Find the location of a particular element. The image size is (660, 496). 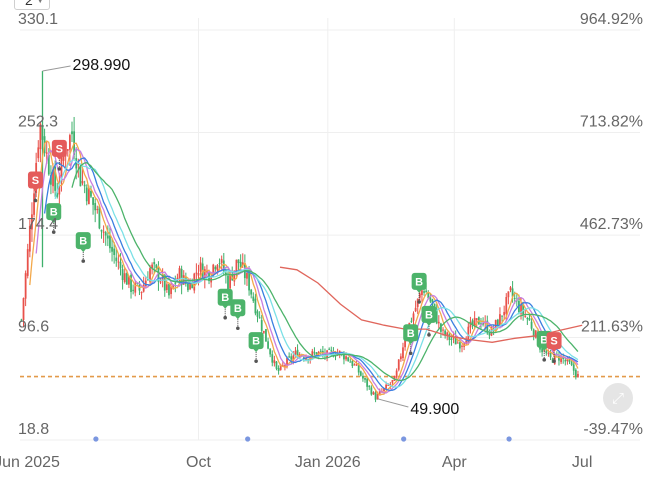

period-select: 2 ▼ is located at coordinates (32, 5).